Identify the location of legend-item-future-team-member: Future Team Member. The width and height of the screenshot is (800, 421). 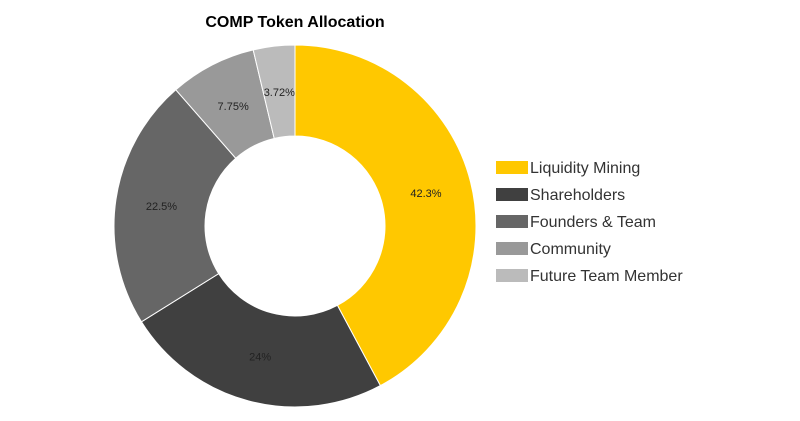
(589, 276).